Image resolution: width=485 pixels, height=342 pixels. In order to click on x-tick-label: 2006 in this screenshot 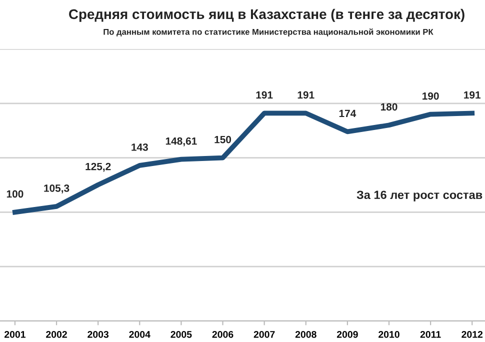, I will do `click(223, 334)`.